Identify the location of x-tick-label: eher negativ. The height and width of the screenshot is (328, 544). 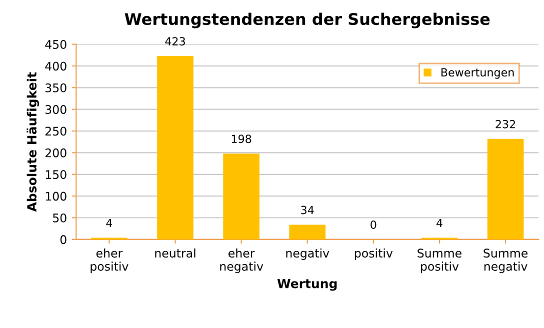
(242, 261).